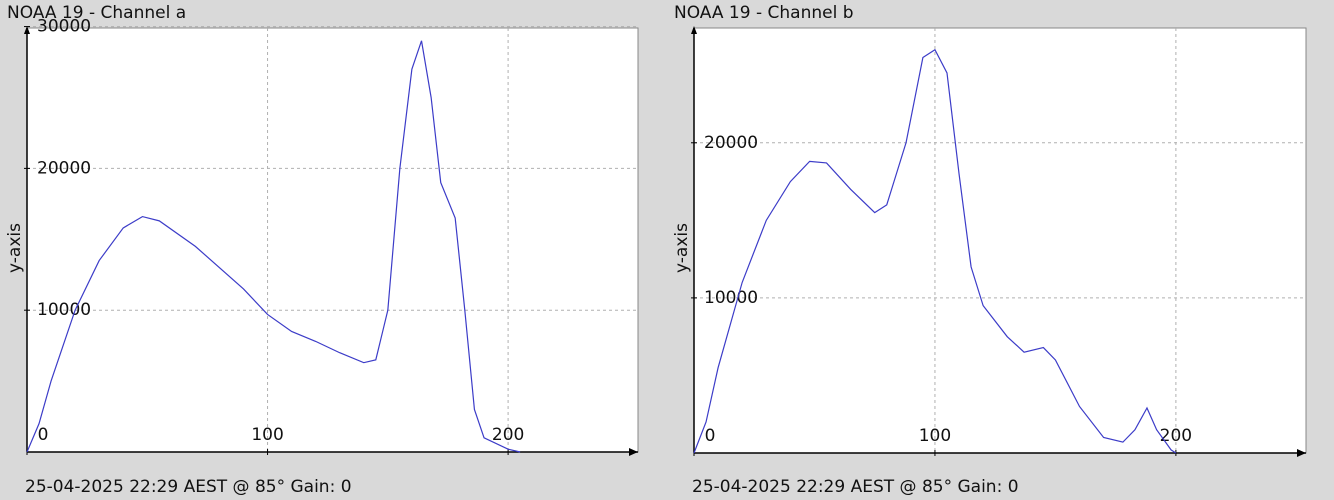 The width and height of the screenshot is (1334, 500). I want to click on chart-title: NOAA 19 - Channel b, so click(764, 13).